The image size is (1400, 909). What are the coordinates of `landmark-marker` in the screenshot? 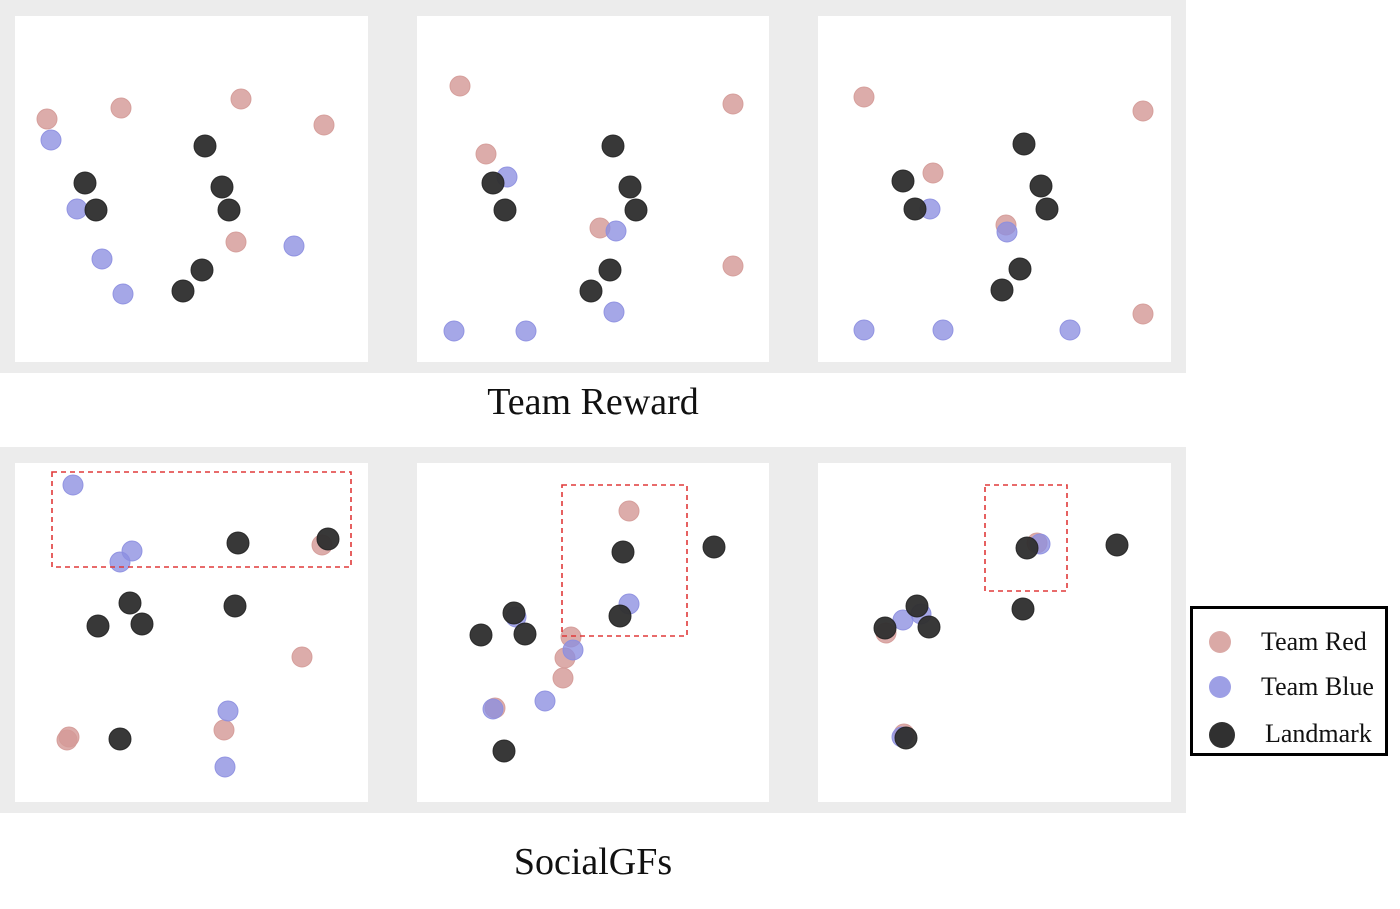 It's located at (1222, 735).